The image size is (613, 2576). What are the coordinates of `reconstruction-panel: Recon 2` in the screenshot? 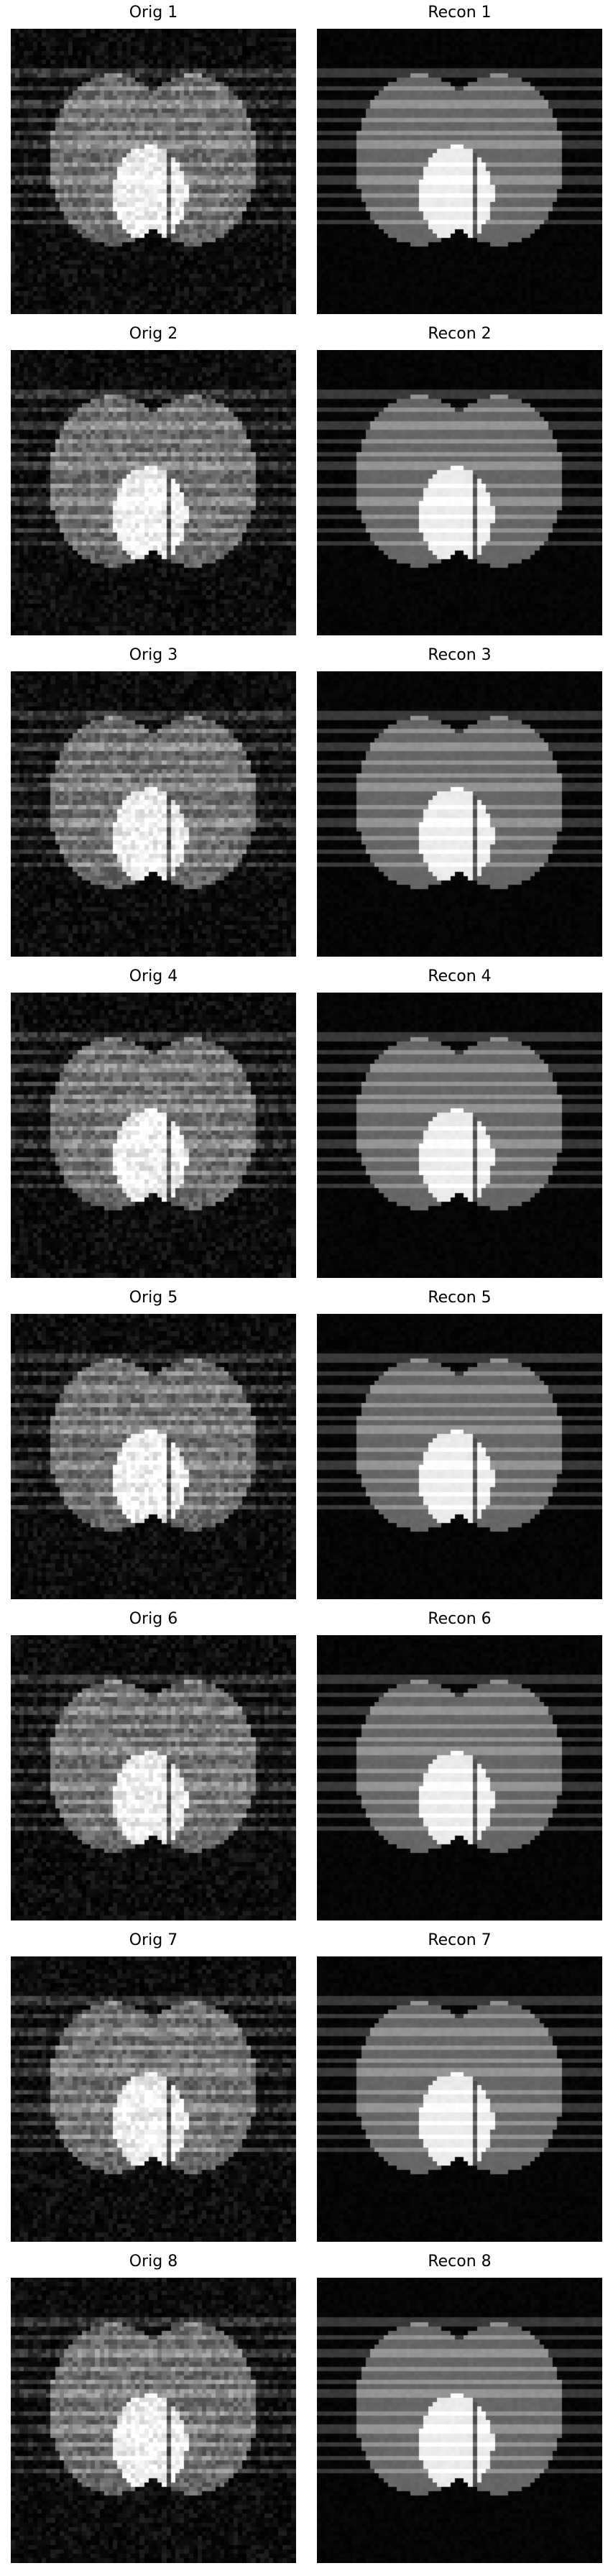 It's located at (459, 480).